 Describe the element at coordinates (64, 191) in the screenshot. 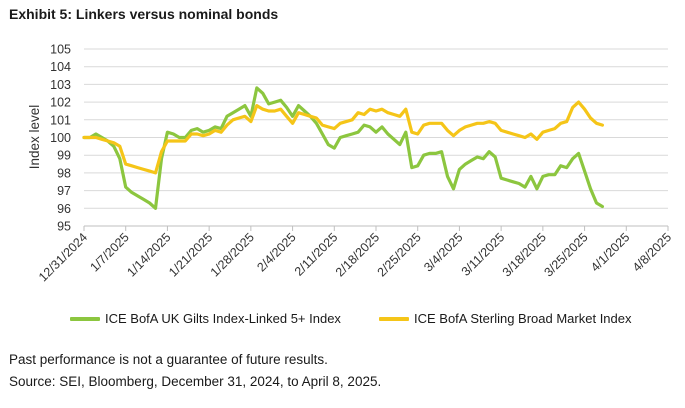

I see `y-tick-label: 97` at that location.